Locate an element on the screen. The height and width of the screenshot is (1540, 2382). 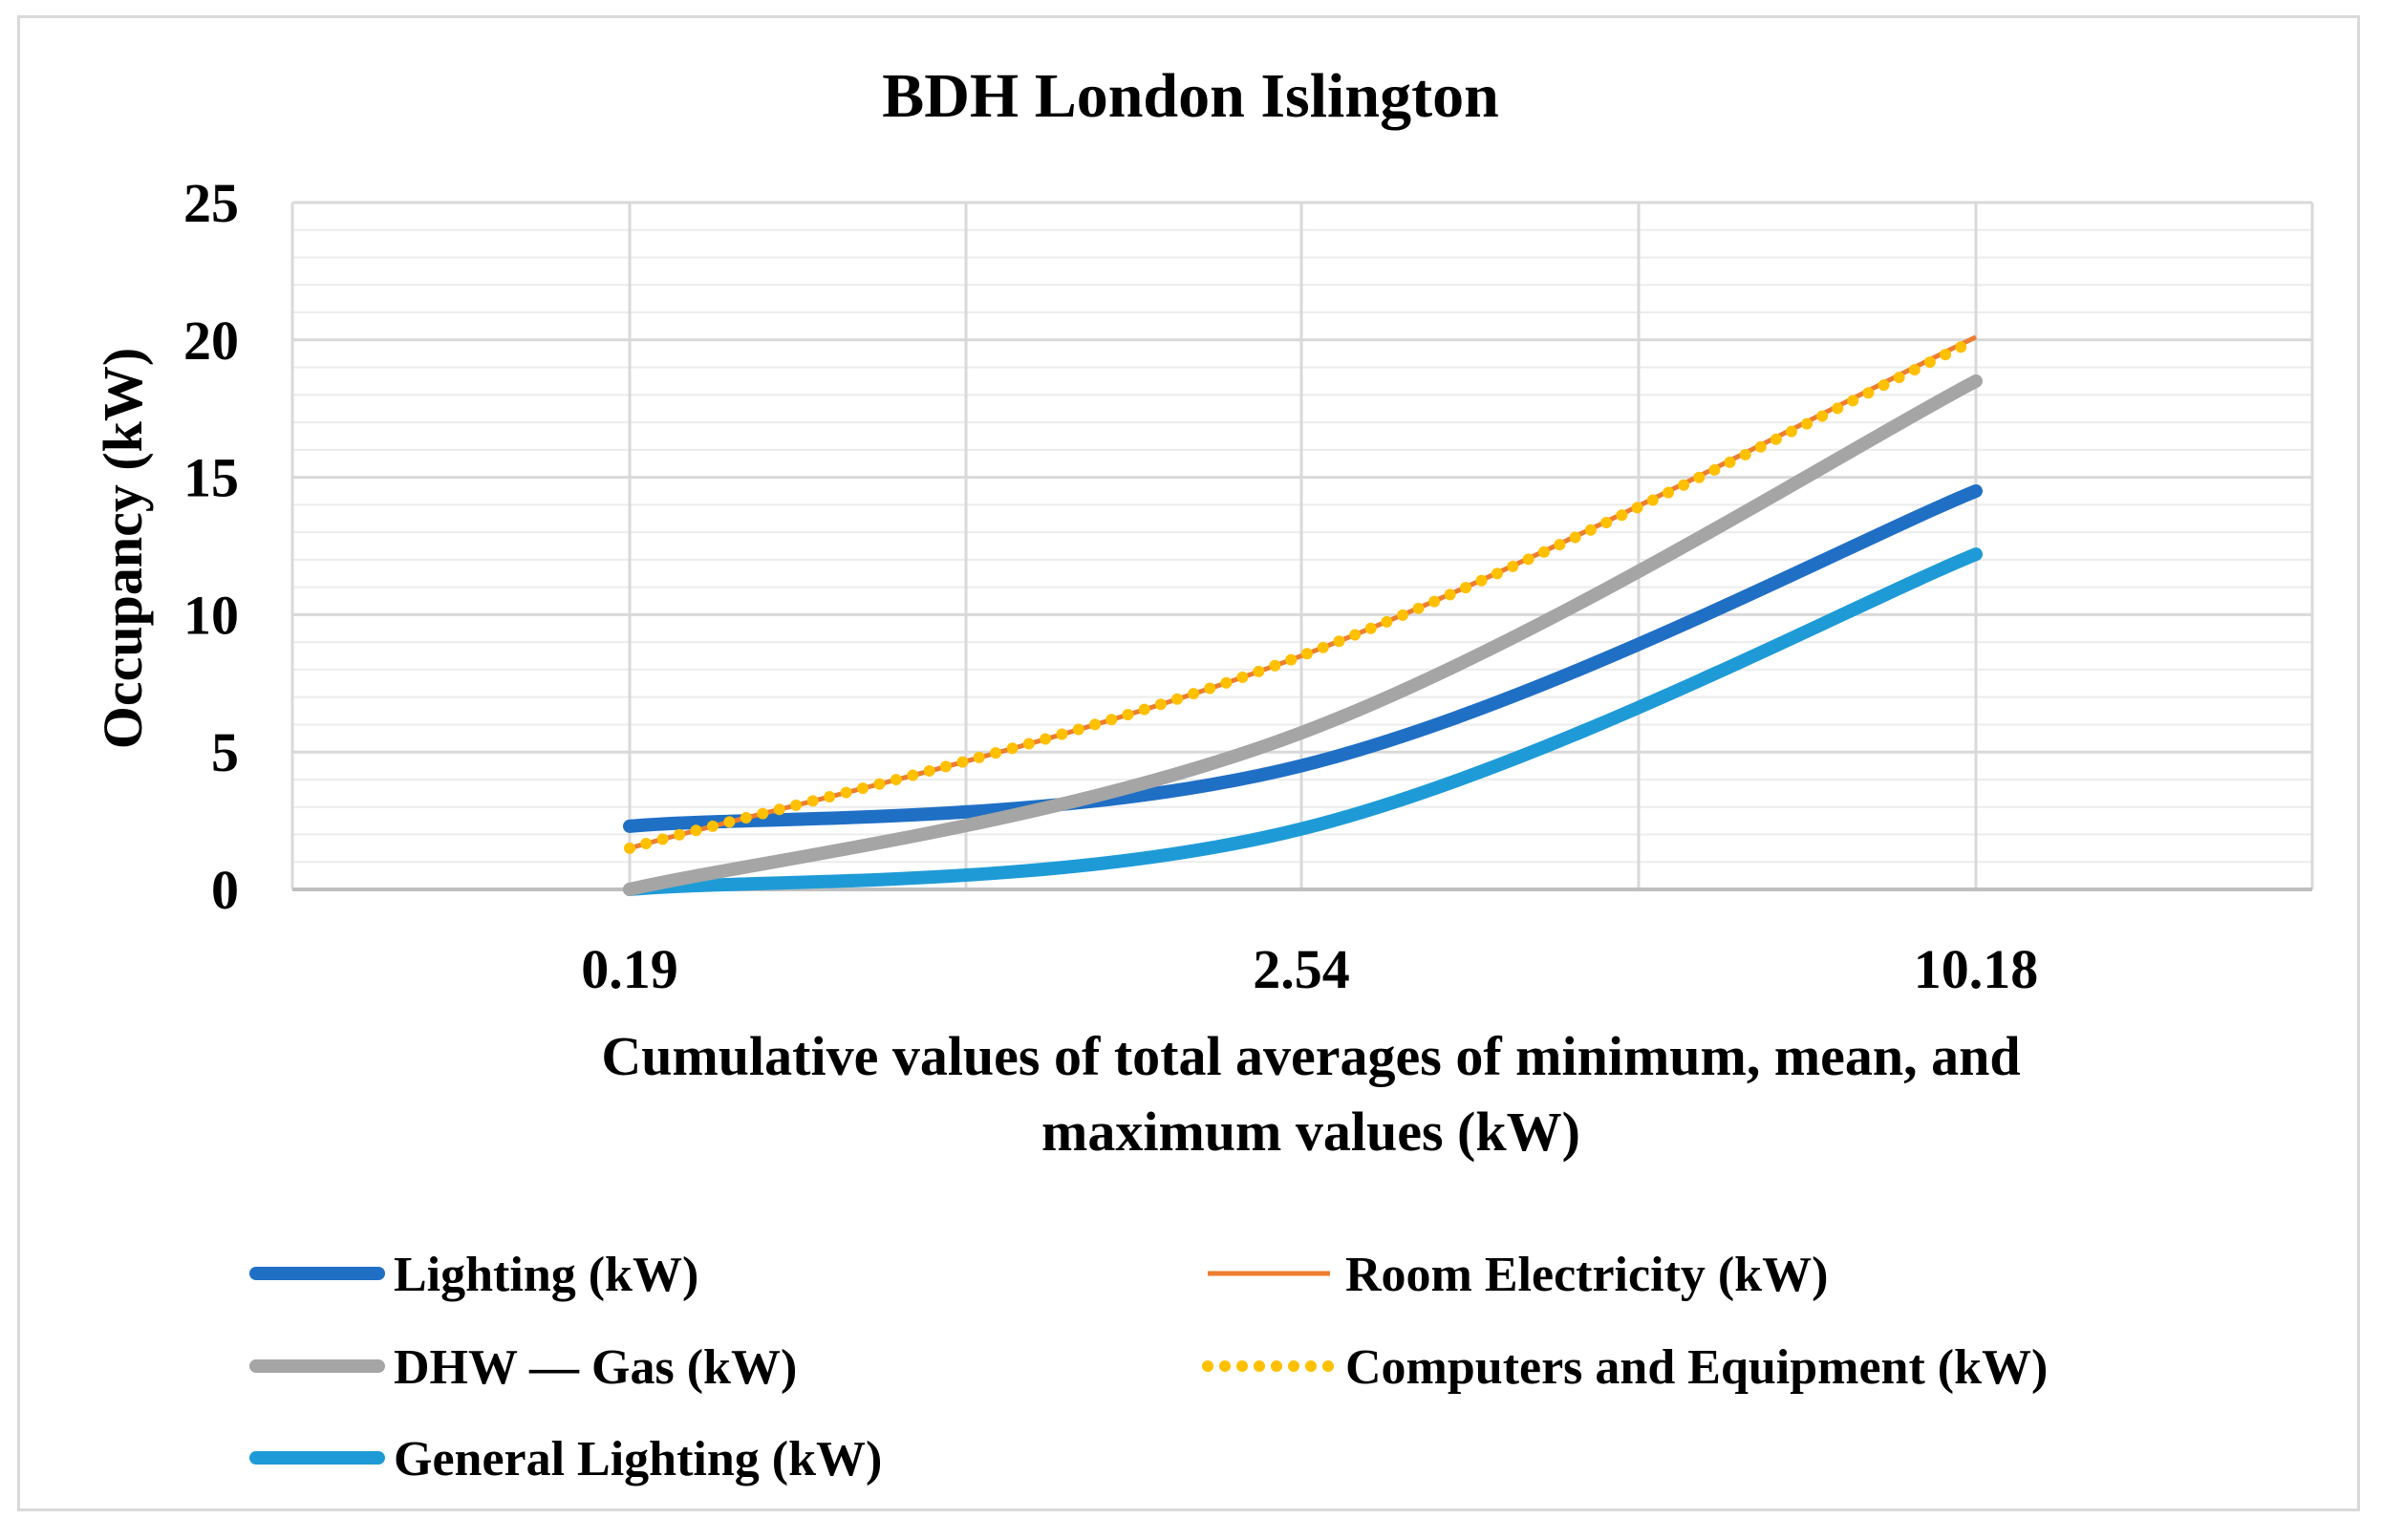
legend-label-lighting-kw: Lighting (kW) is located at coordinates (546, 1275).